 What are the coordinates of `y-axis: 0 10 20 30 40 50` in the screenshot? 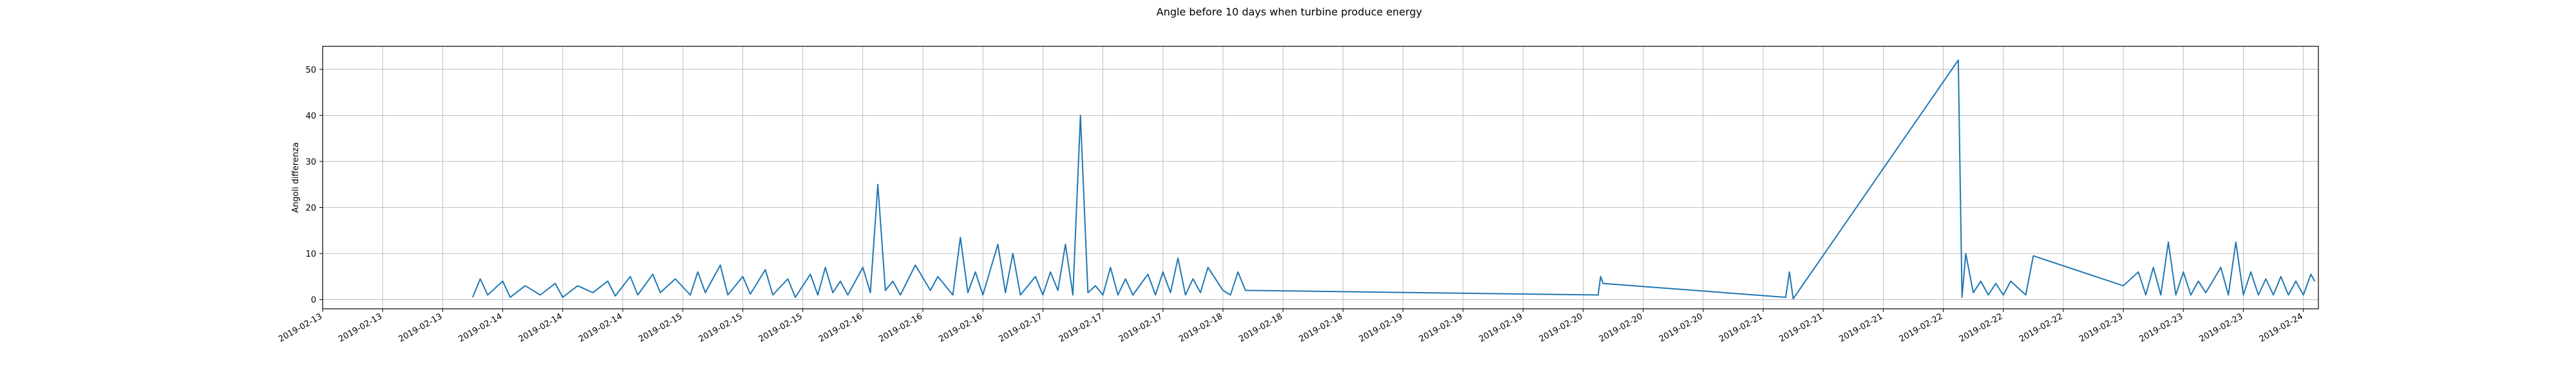 It's located at (314, 186).